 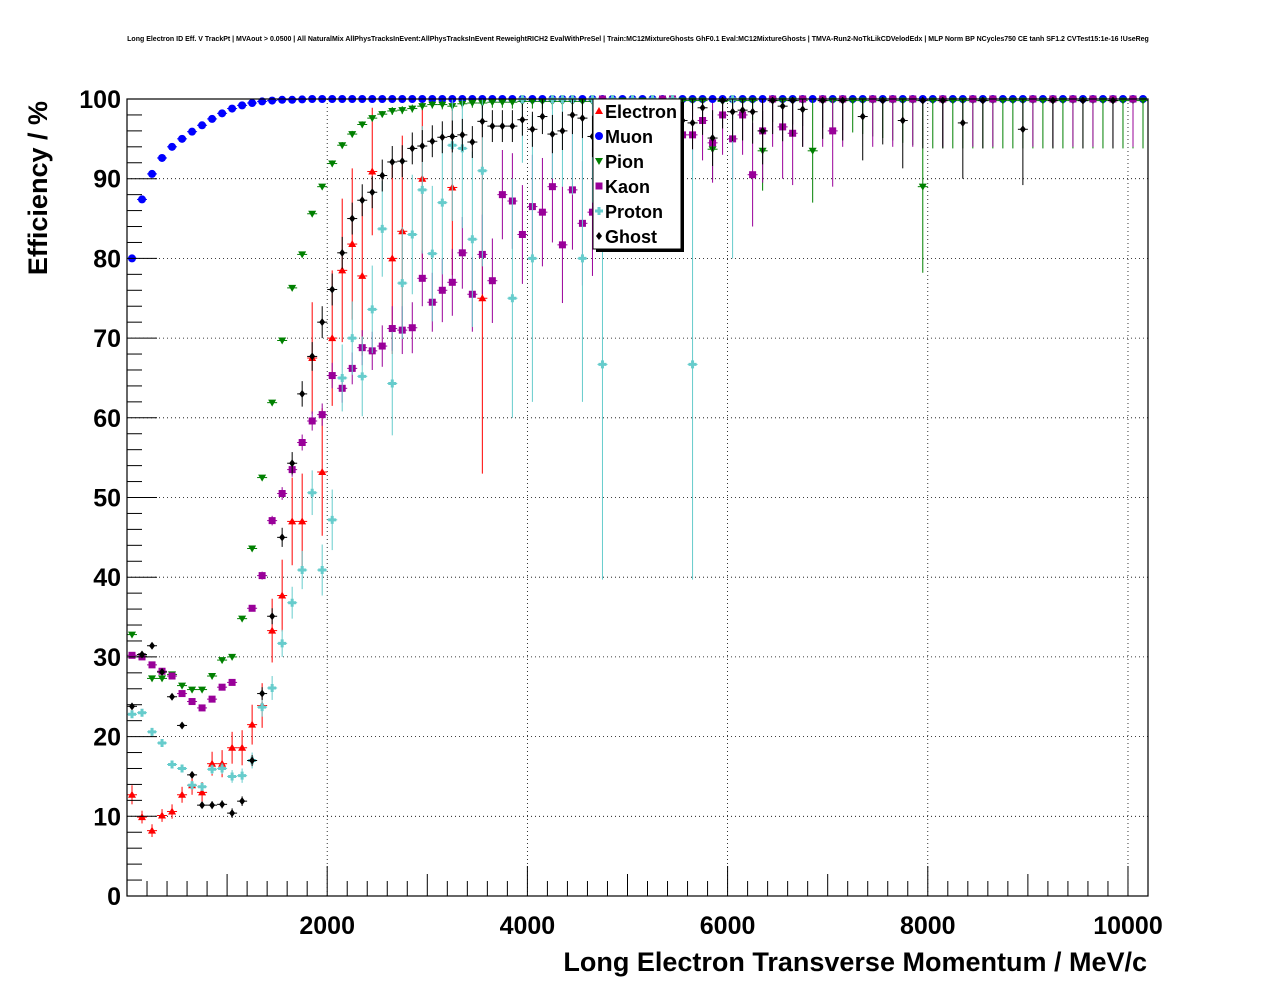 What do you see at coordinates (114, 897) in the screenshot?
I see `y-tick-label: 0` at bounding box center [114, 897].